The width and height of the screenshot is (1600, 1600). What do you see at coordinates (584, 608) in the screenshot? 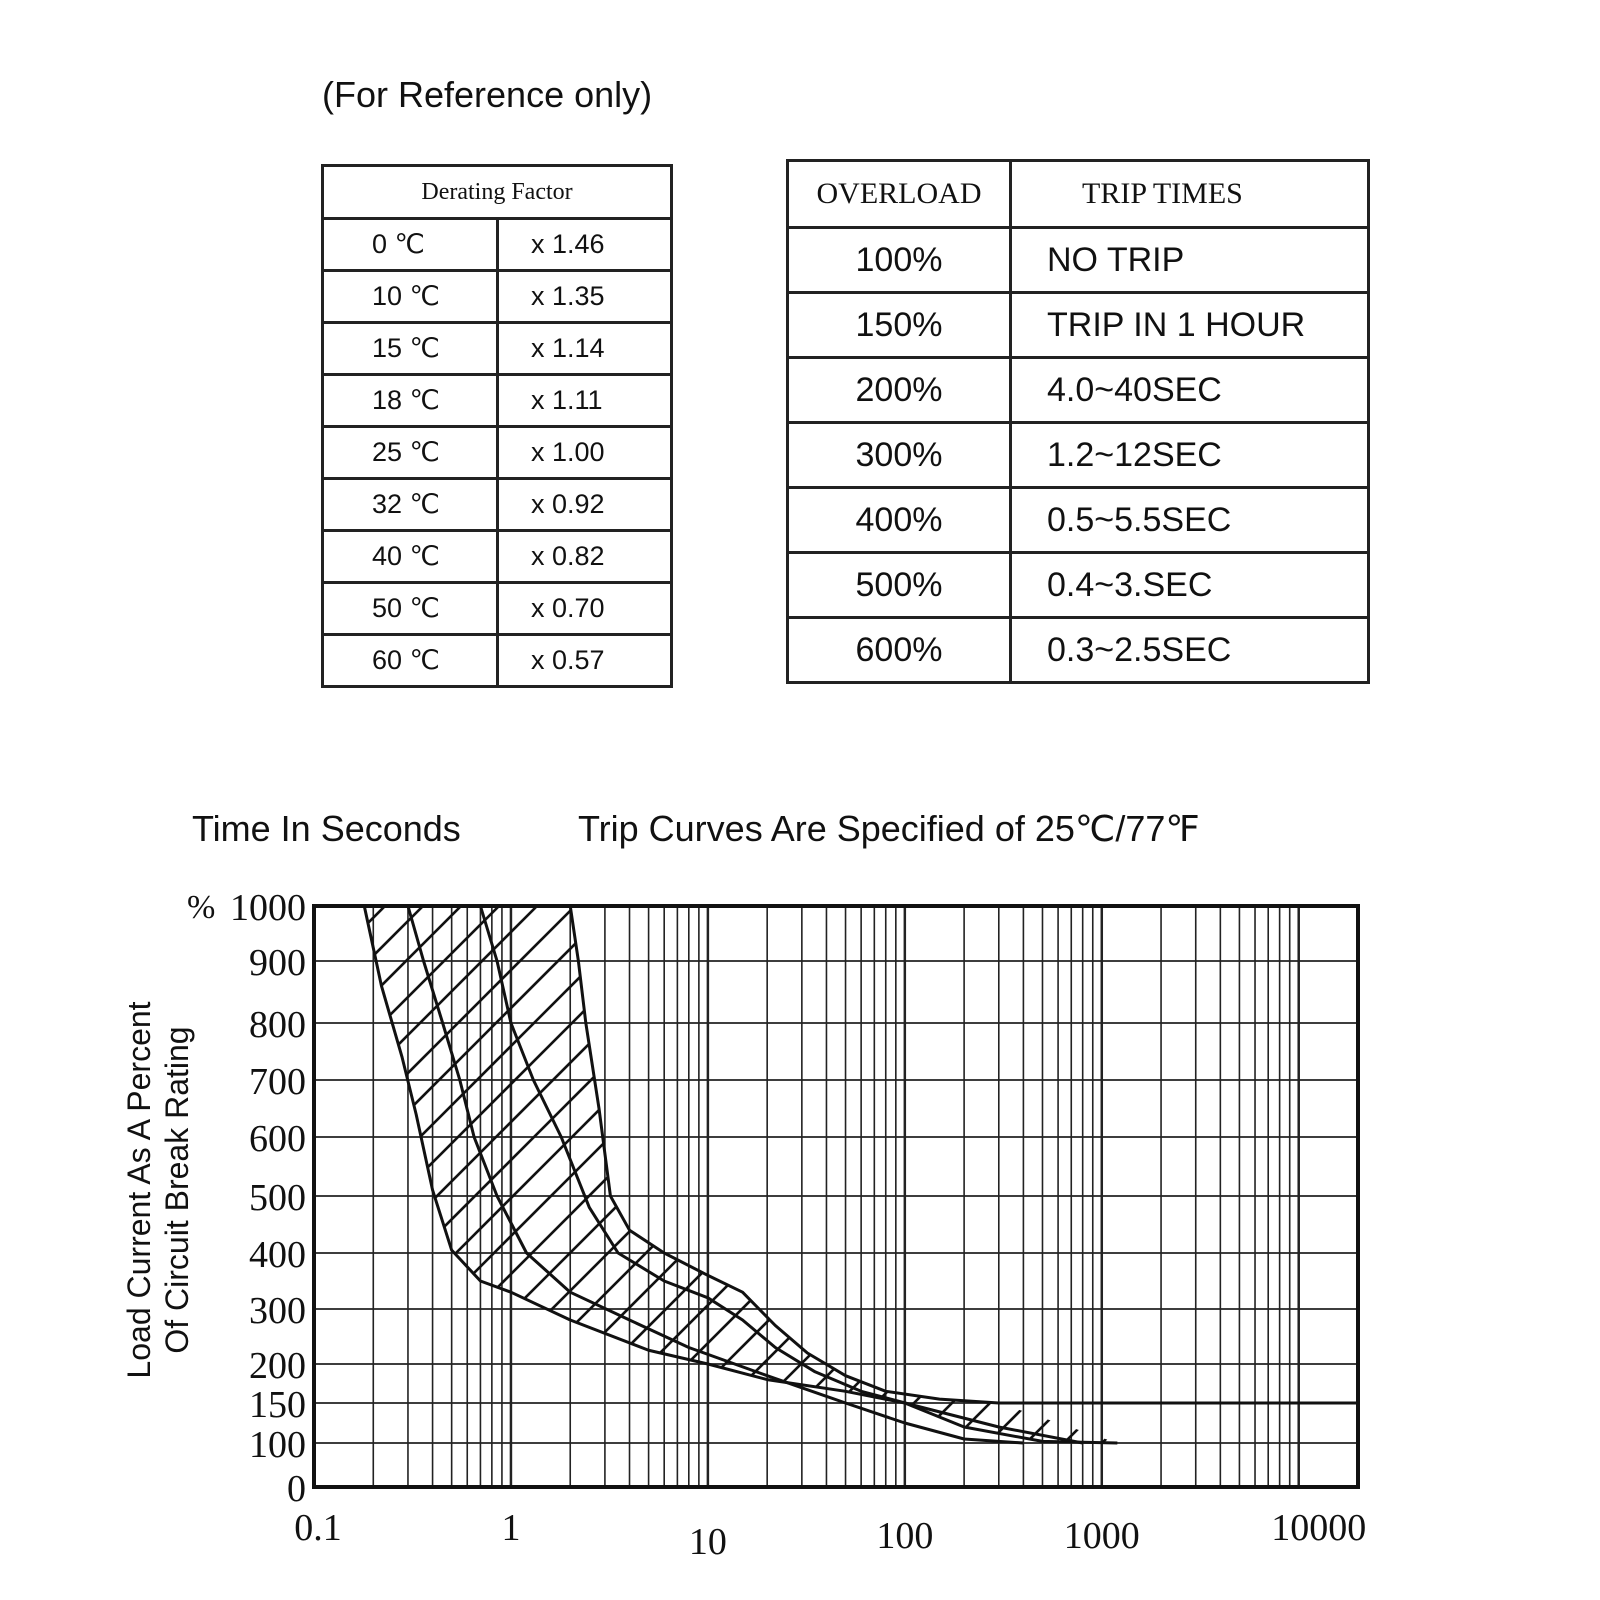
I see `derating-factor: x 0.70` at bounding box center [584, 608].